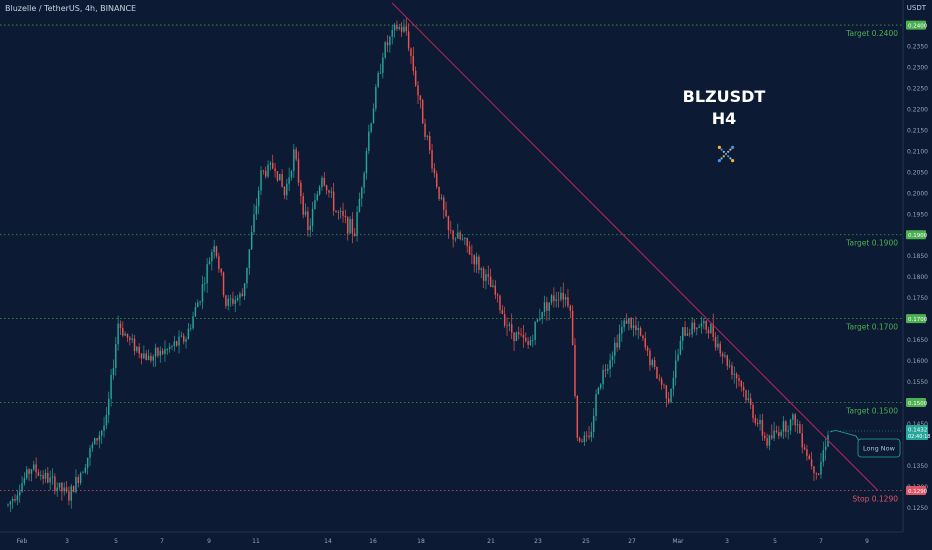  Describe the element at coordinates (917, 508) in the screenshot. I see `price-axis-label: 0.1250` at that location.